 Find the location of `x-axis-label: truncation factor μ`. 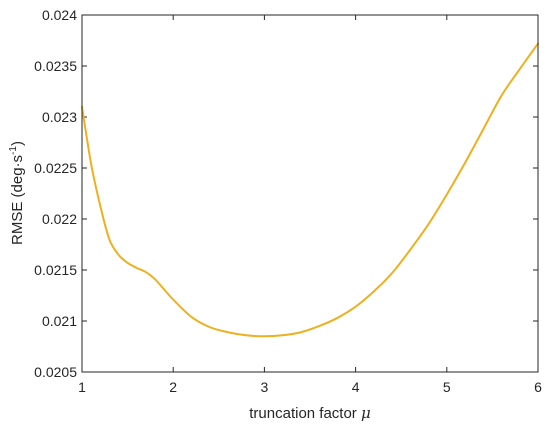

x-axis-label: truncation factor μ is located at coordinates (309, 413).